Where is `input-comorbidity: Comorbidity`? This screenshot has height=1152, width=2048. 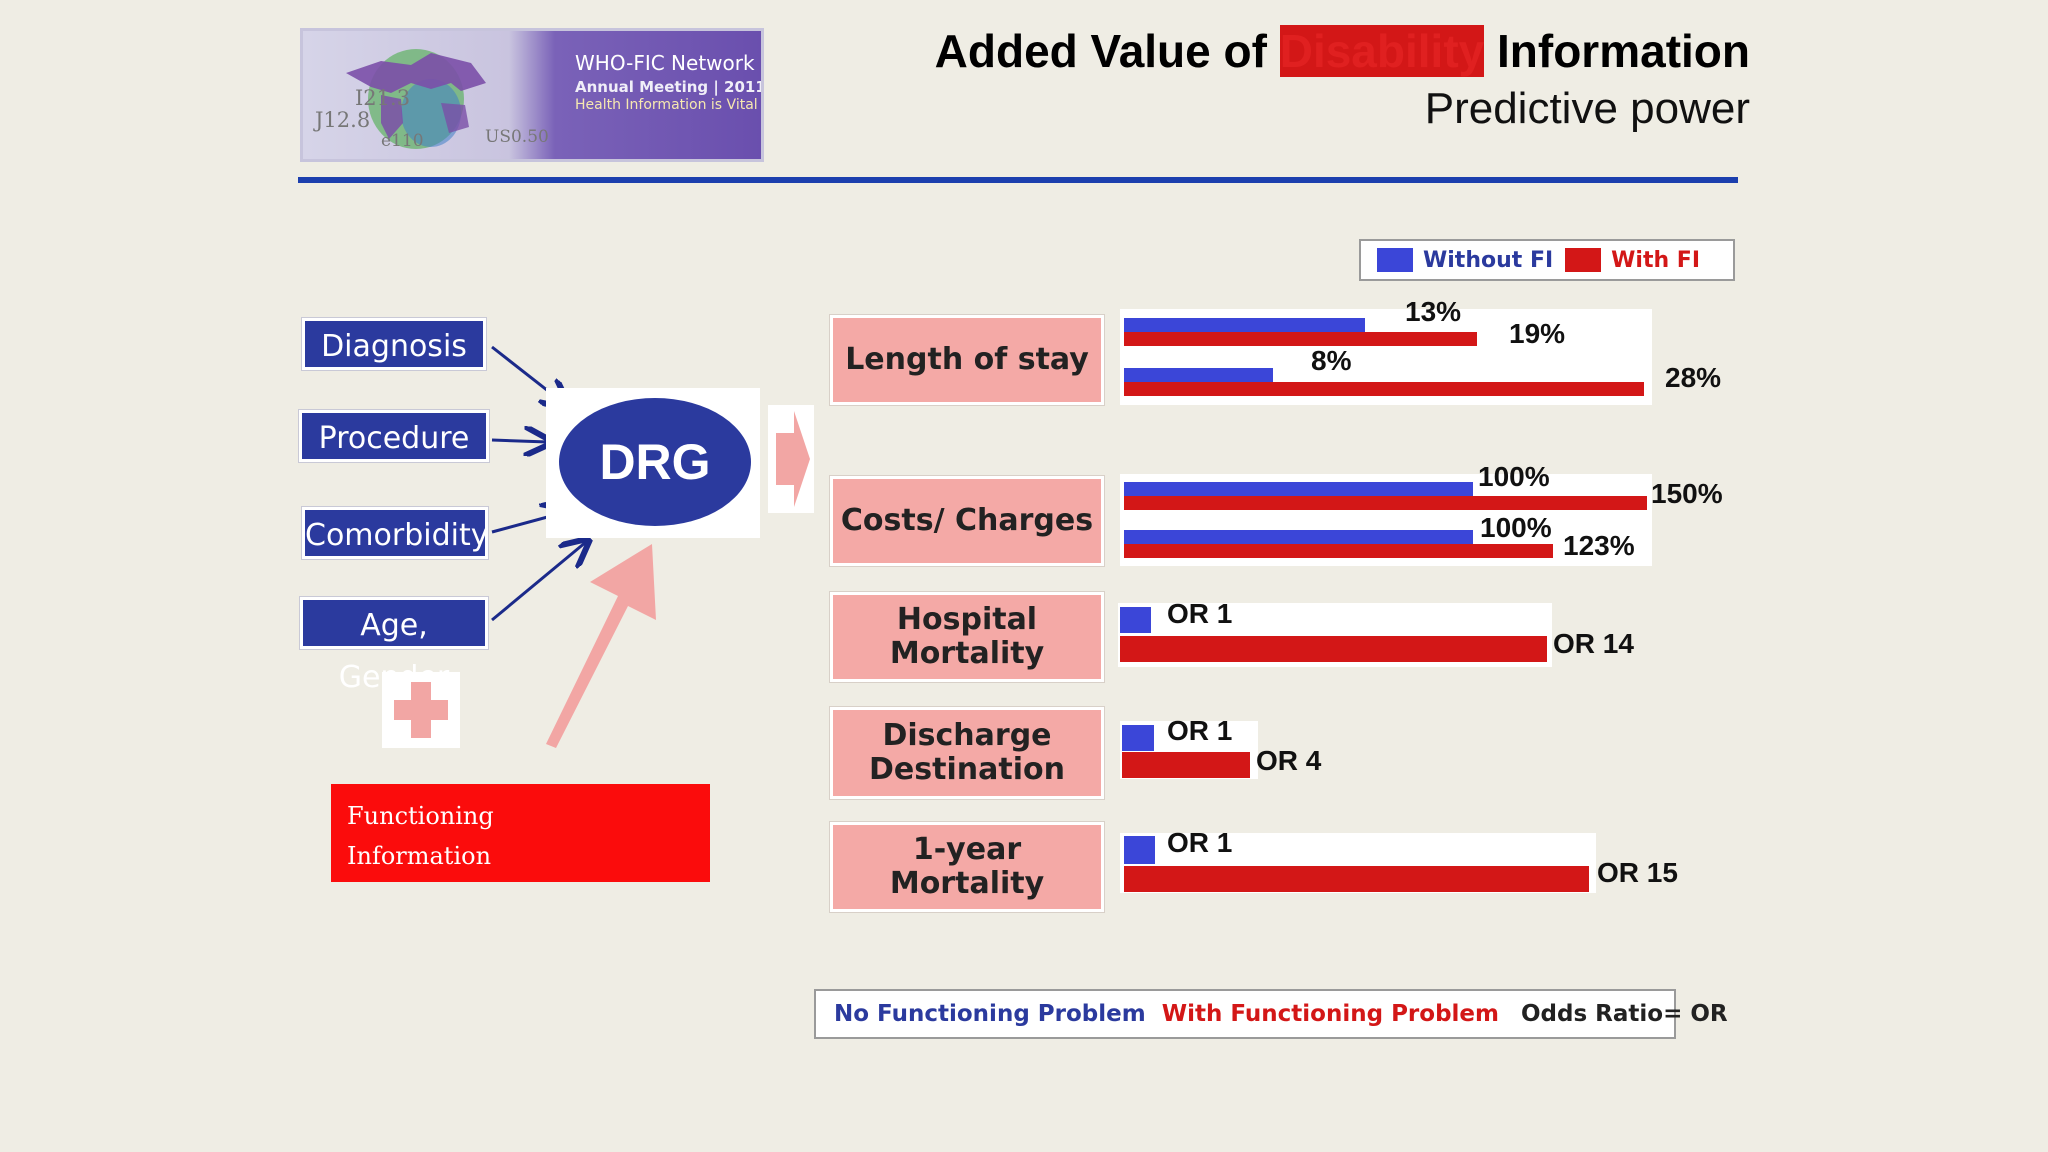 input-comorbidity: Comorbidity is located at coordinates (395, 533).